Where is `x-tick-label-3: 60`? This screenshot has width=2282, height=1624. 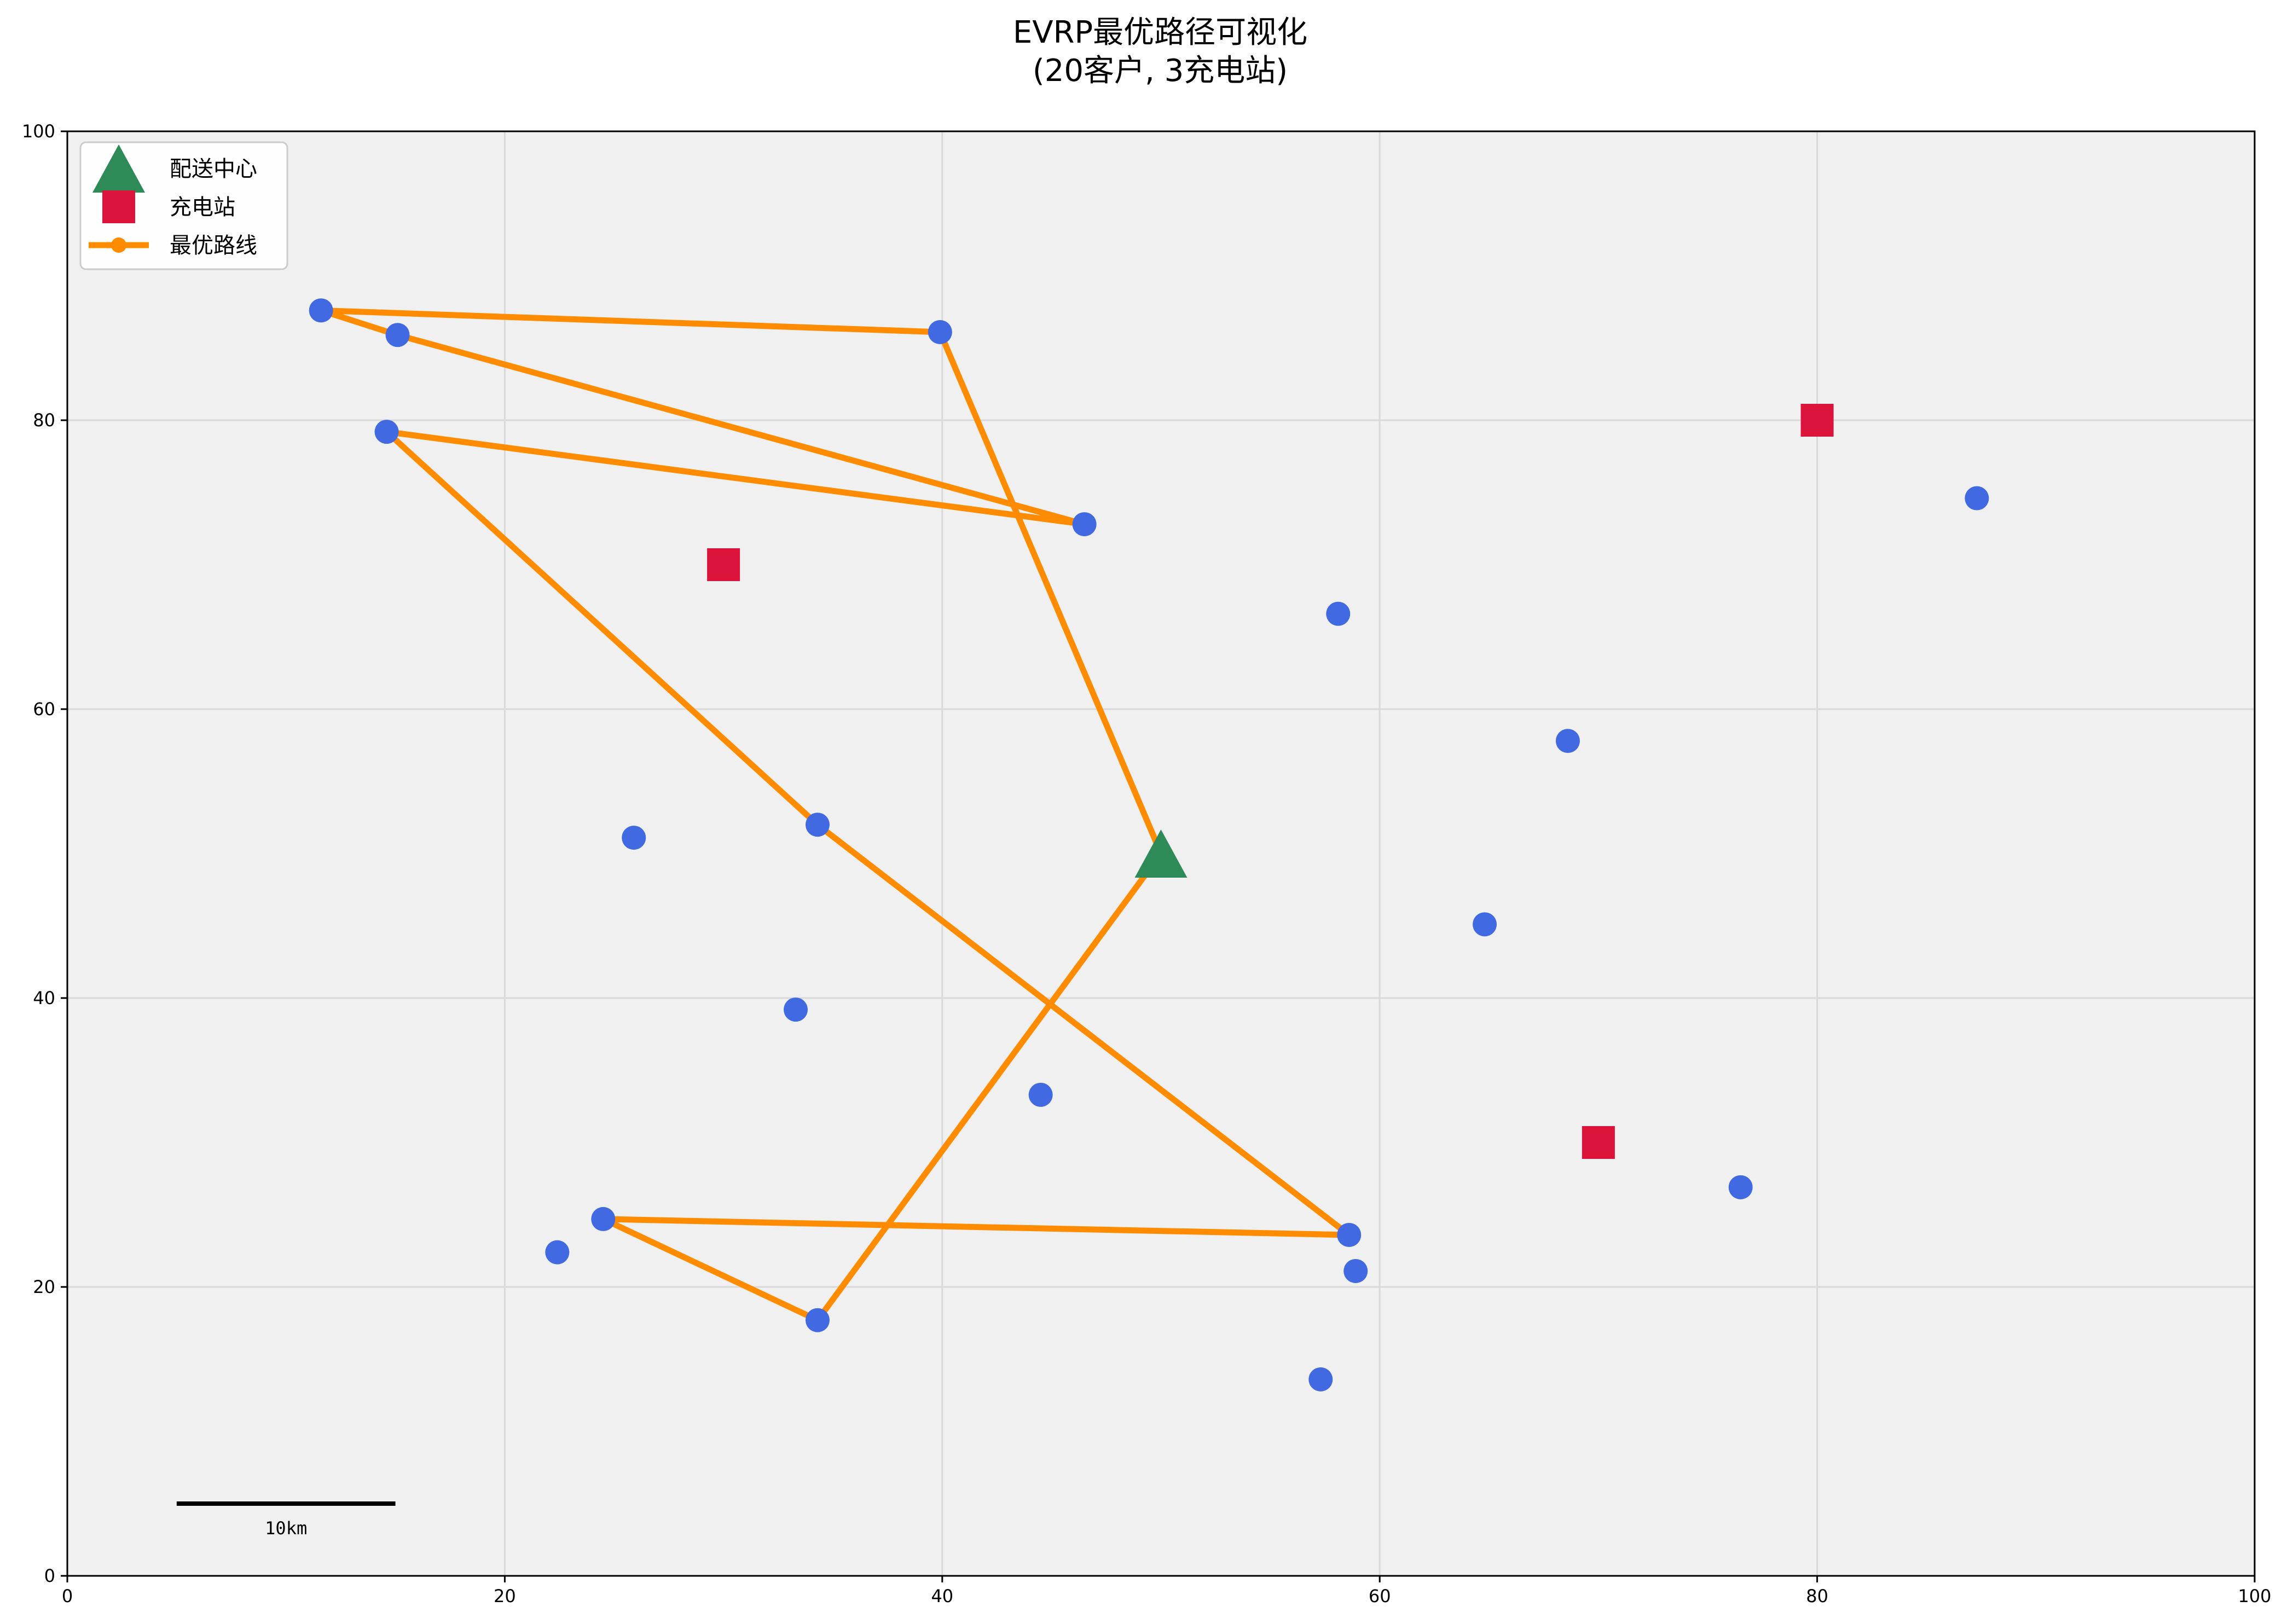
x-tick-label-3: 60 is located at coordinates (1380, 1596).